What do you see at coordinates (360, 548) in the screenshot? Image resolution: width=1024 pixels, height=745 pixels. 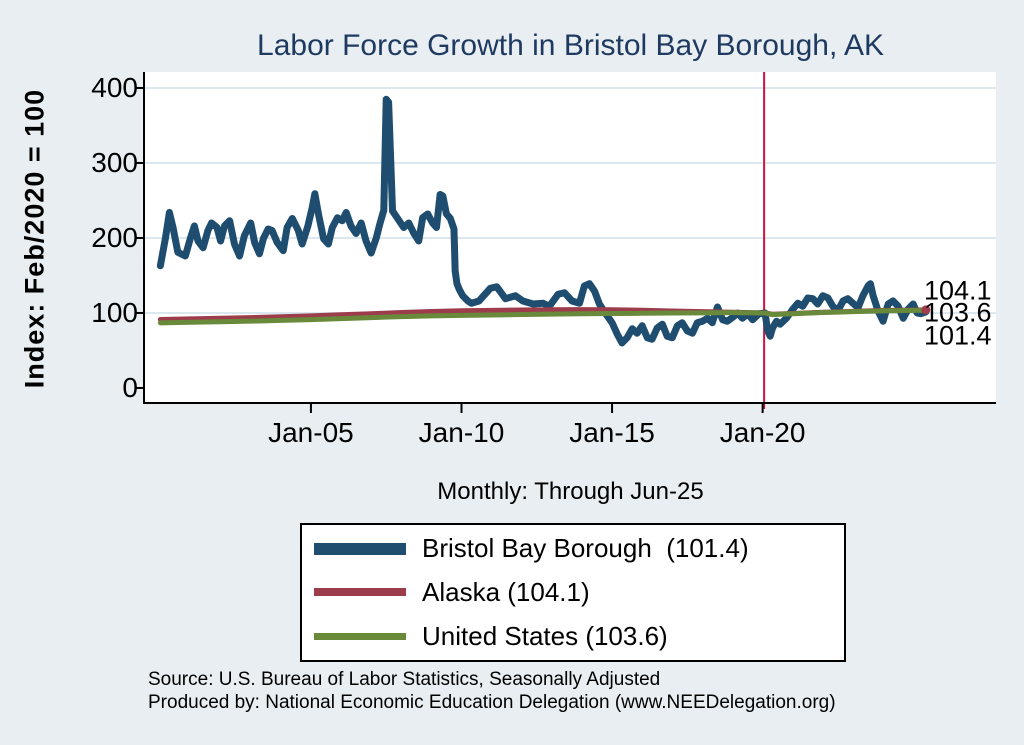 I see `legend-swatch-bristol-bay-icon` at bounding box center [360, 548].